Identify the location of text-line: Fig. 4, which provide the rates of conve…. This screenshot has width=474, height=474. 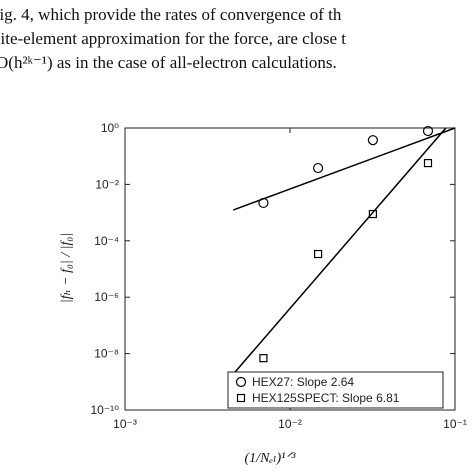
(171, 14).